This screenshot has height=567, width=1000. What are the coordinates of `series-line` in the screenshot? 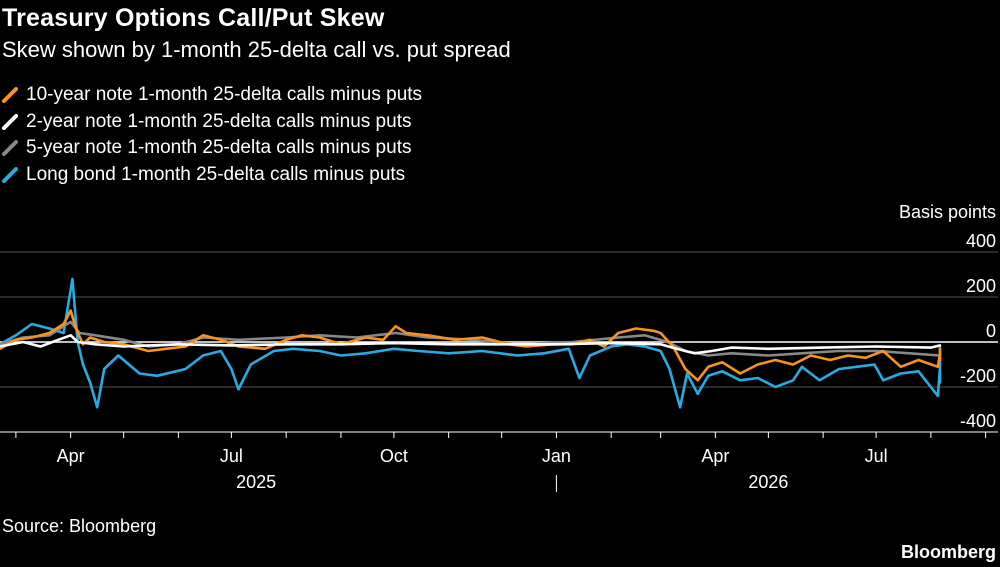 It's located at (471, 344).